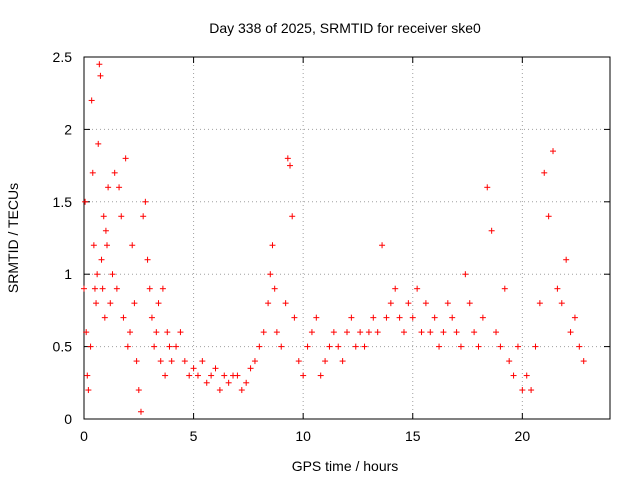 This screenshot has width=640, height=480. What do you see at coordinates (13, 238) in the screenshot?
I see `y-axis-label: SRMTID / TECUs` at bounding box center [13, 238].